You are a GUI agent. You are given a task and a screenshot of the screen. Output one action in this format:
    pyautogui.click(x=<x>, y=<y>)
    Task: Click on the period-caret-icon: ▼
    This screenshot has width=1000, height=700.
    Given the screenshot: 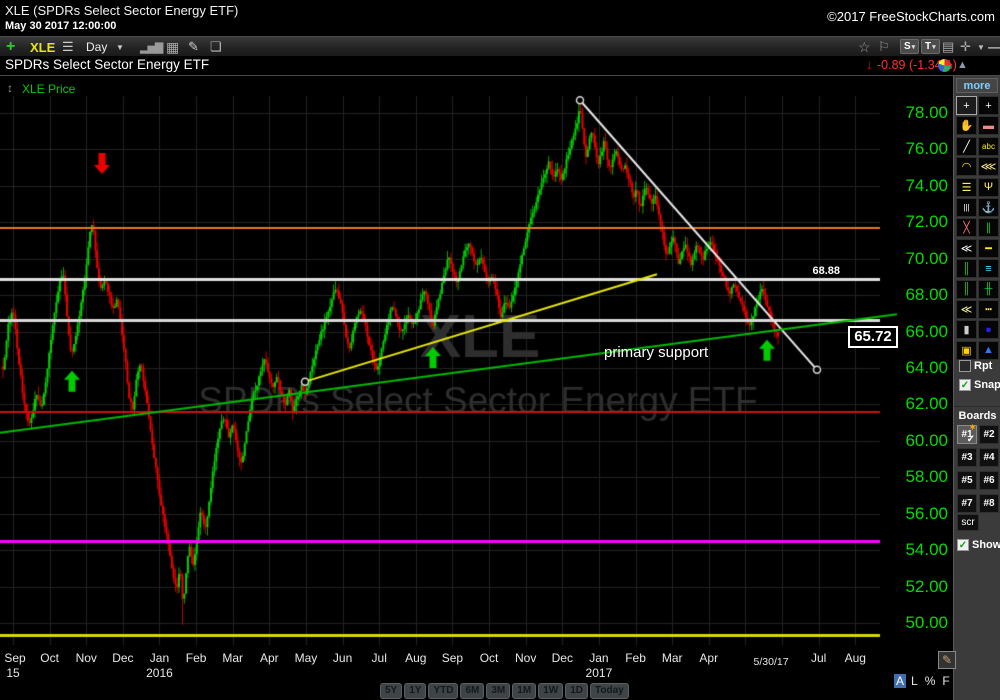 What is the action you would take?
    pyautogui.click(x=120, y=47)
    